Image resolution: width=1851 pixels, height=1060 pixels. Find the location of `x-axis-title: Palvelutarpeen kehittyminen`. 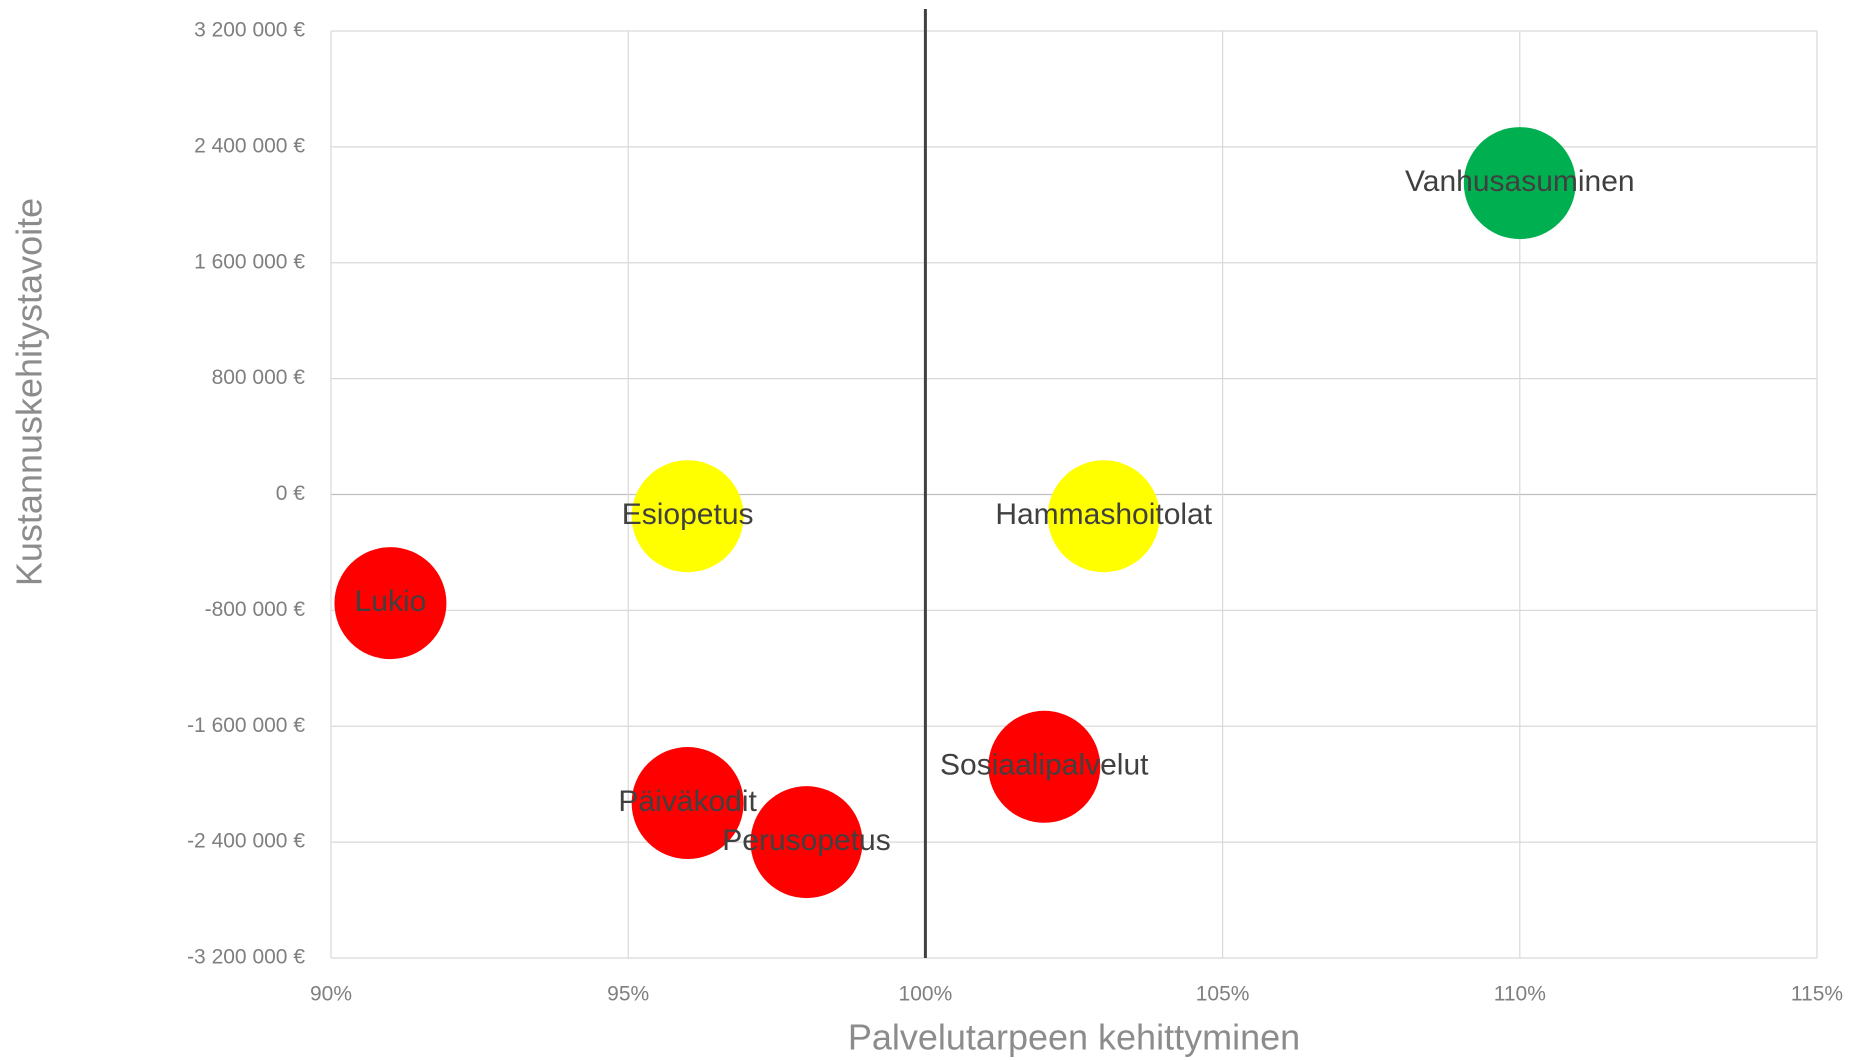

x-axis-title: Palvelutarpeen kehittyminen is located at coordinates (1074, 1037).